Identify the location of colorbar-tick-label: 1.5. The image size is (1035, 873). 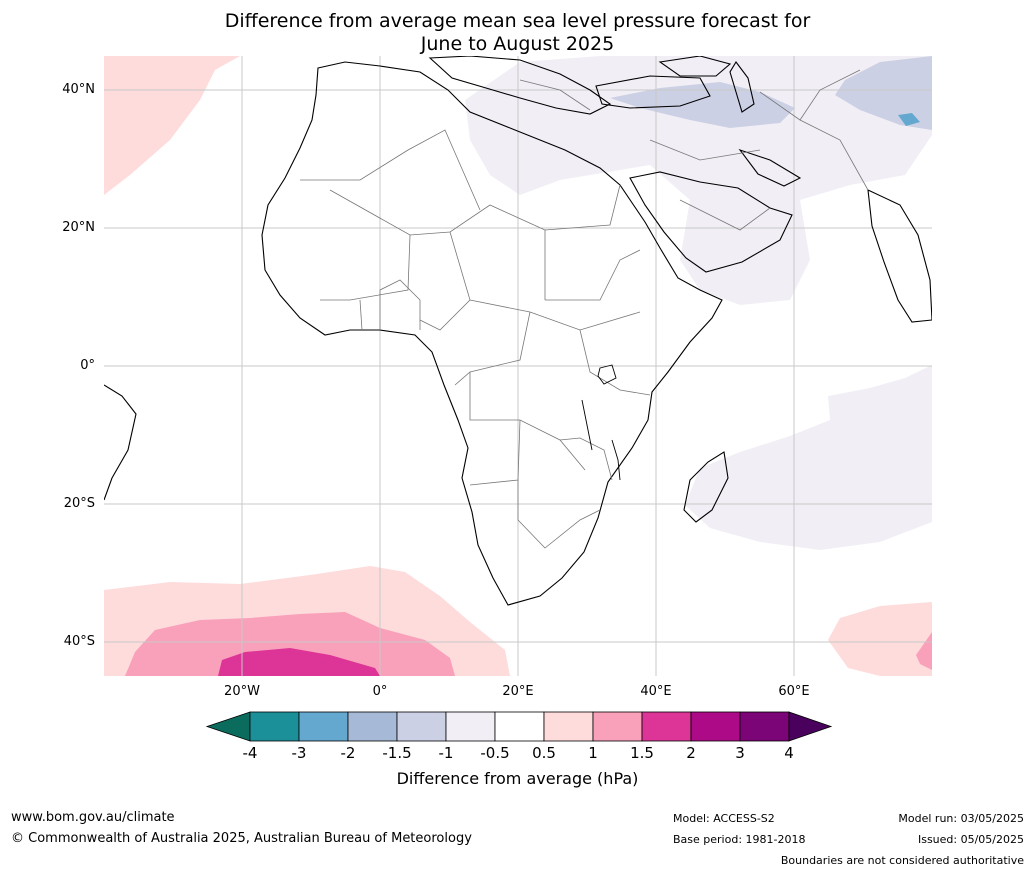
(642, 753).